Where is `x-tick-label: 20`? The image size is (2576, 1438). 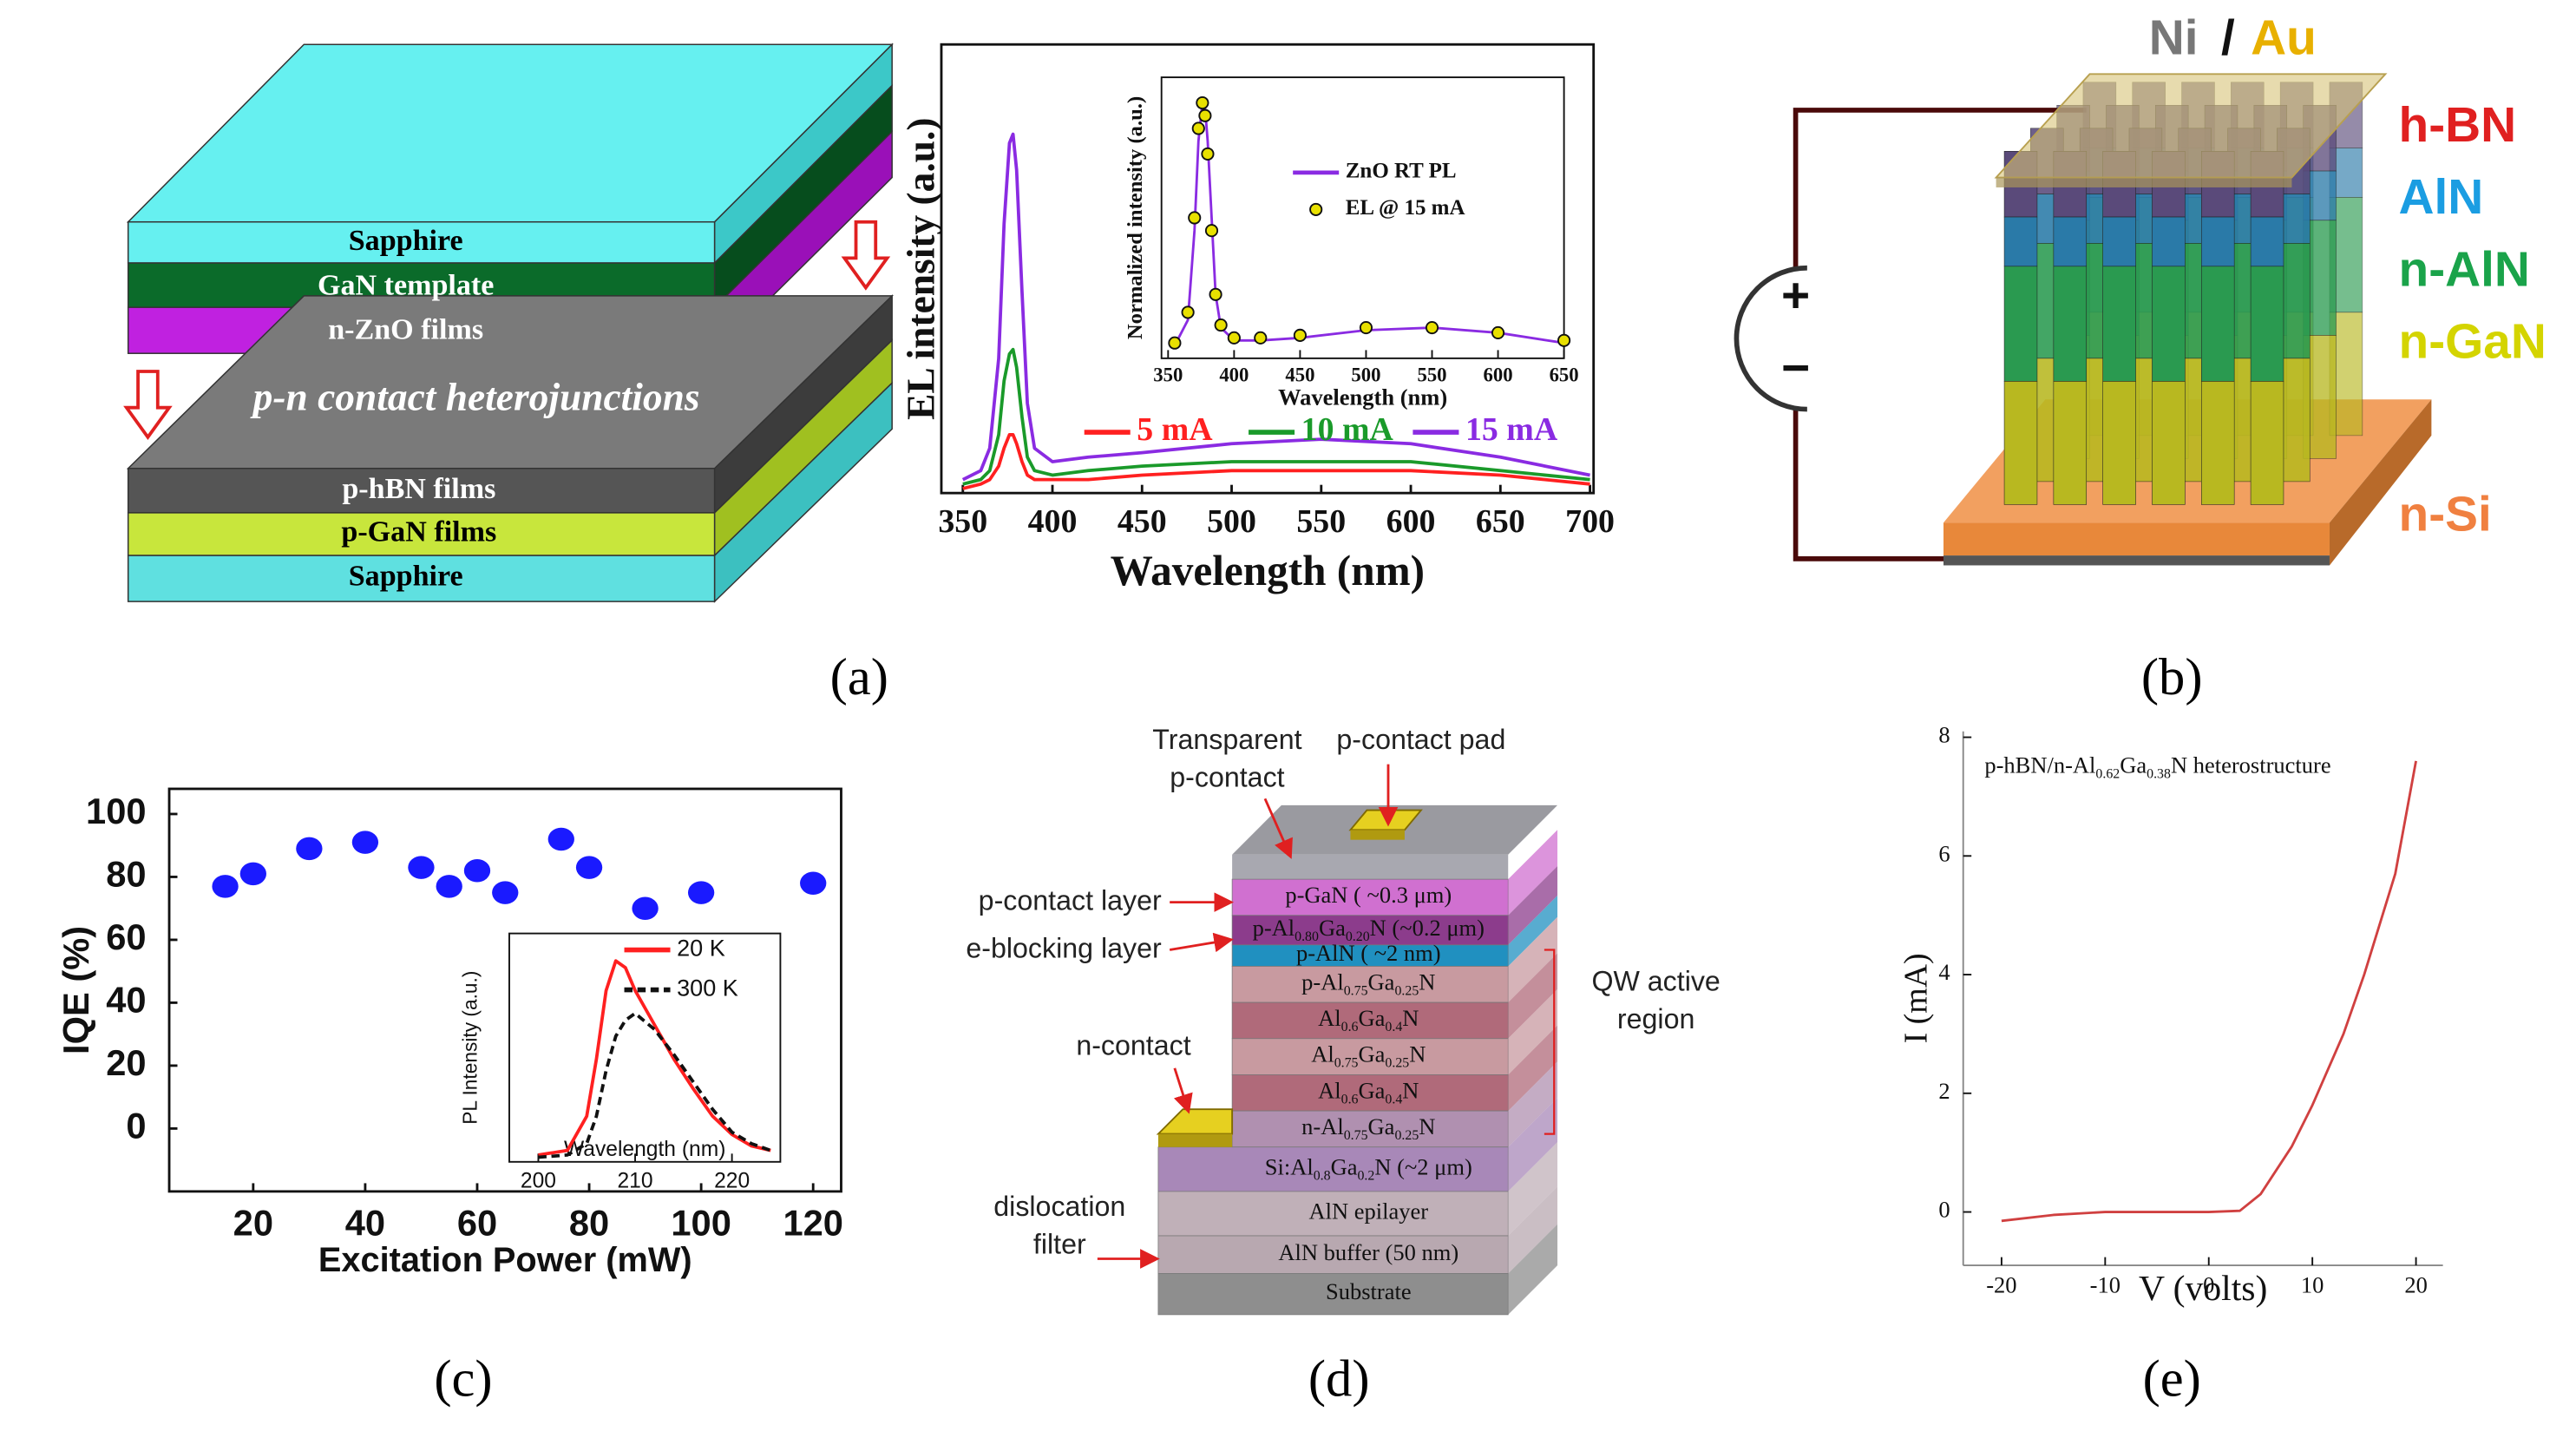
x-tick-label: 20 is located at coordinates (2415, 1284).